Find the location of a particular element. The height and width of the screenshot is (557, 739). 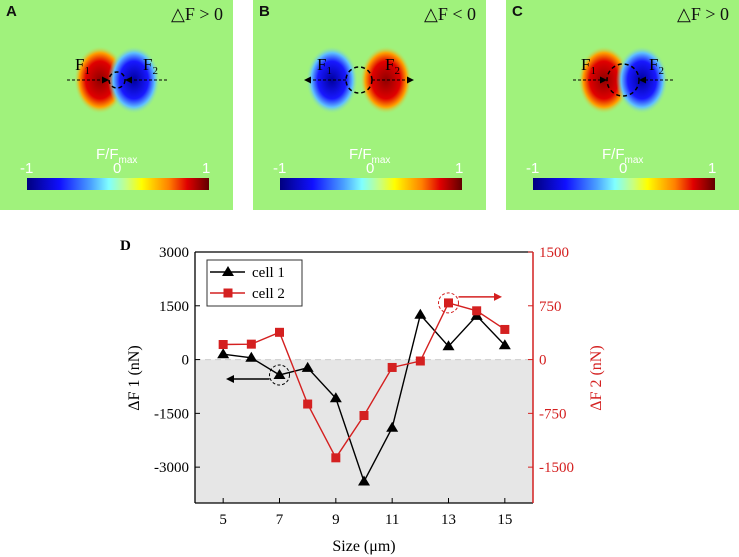

y-left-tick-label: 1500 is located at coordinates (174, 307).